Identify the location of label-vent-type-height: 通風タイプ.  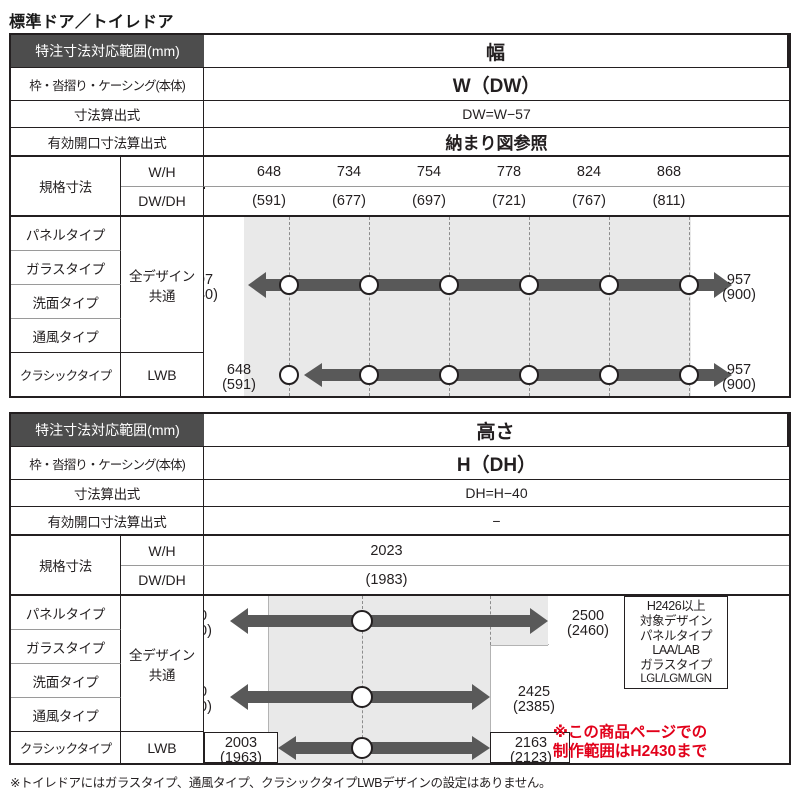
(66, 715).